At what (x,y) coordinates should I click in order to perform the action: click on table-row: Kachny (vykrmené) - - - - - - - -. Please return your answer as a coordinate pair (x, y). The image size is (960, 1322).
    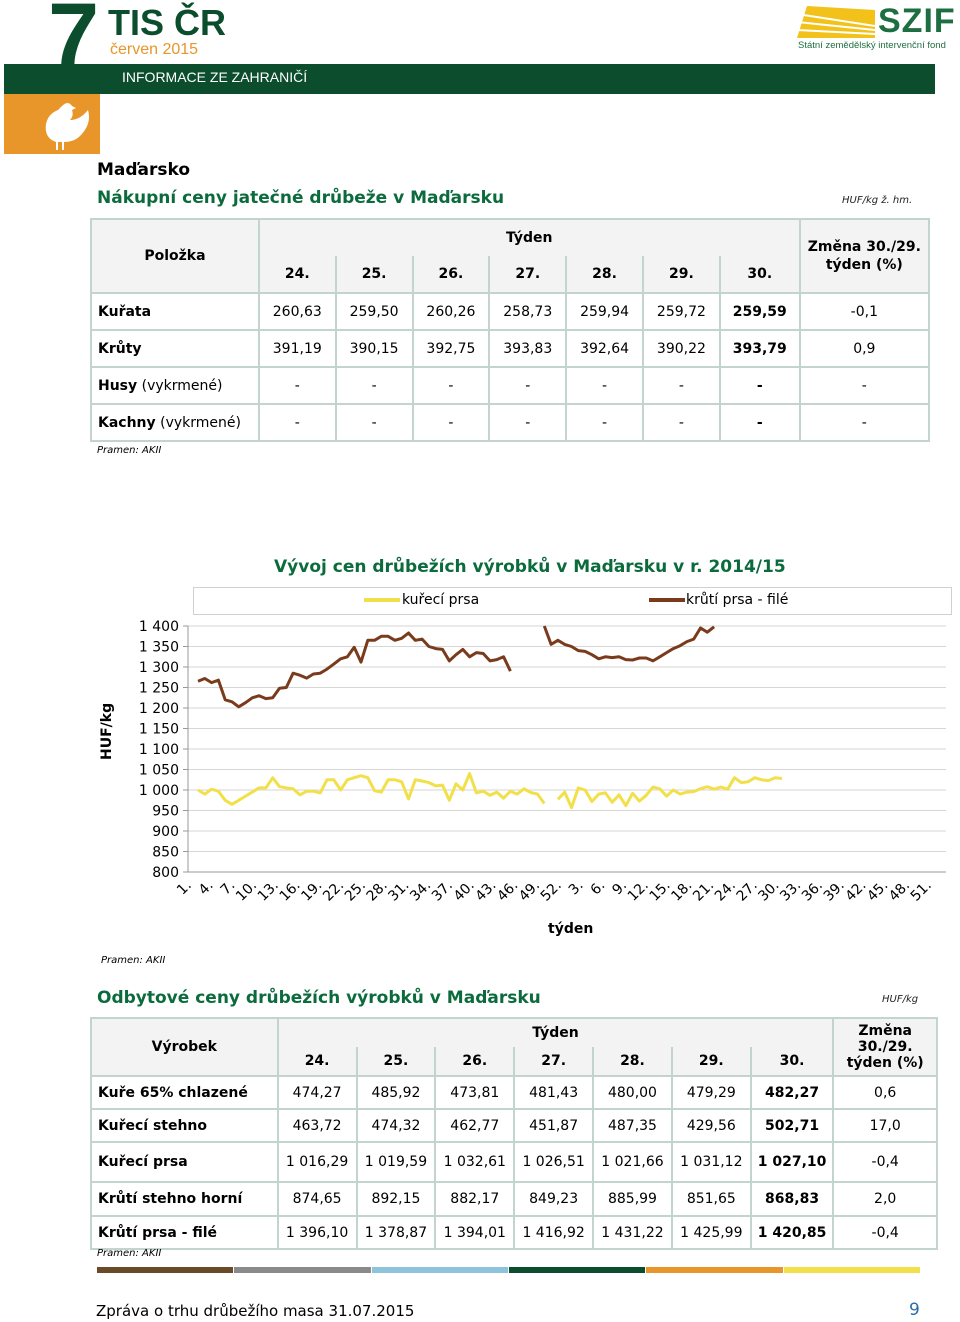
    Looking at the image, I should click on (510, 422).